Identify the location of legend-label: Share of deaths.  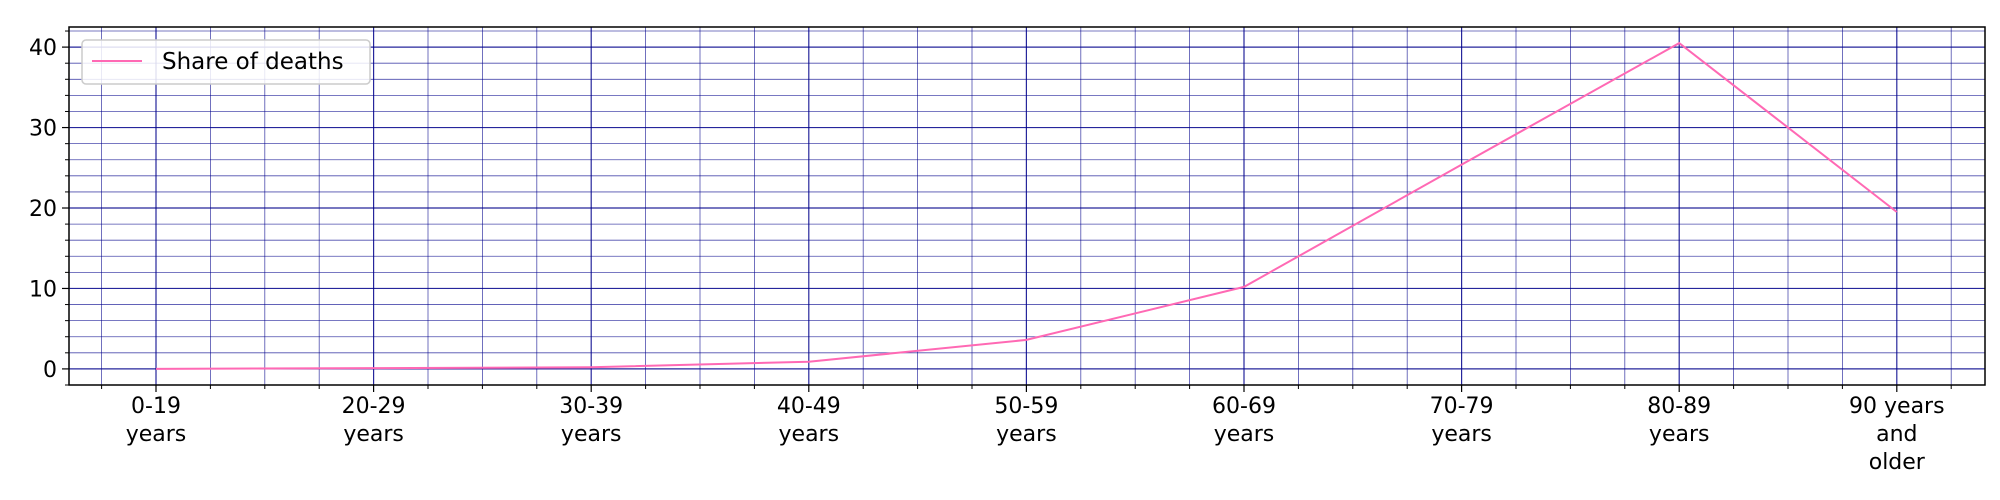
(253, 62).